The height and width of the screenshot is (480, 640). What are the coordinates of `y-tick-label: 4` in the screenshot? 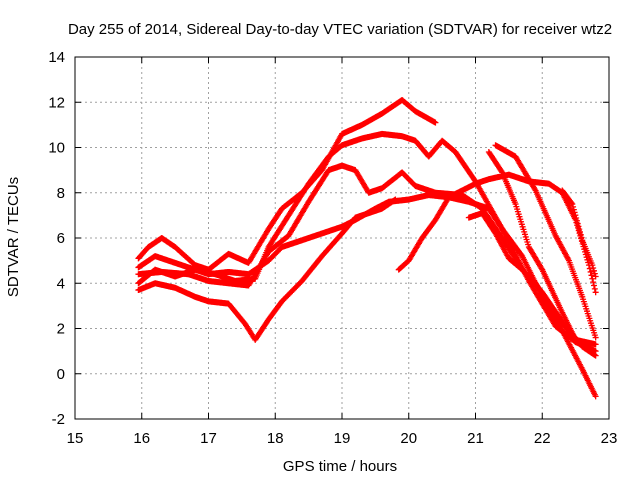 It's located at (61, 283).